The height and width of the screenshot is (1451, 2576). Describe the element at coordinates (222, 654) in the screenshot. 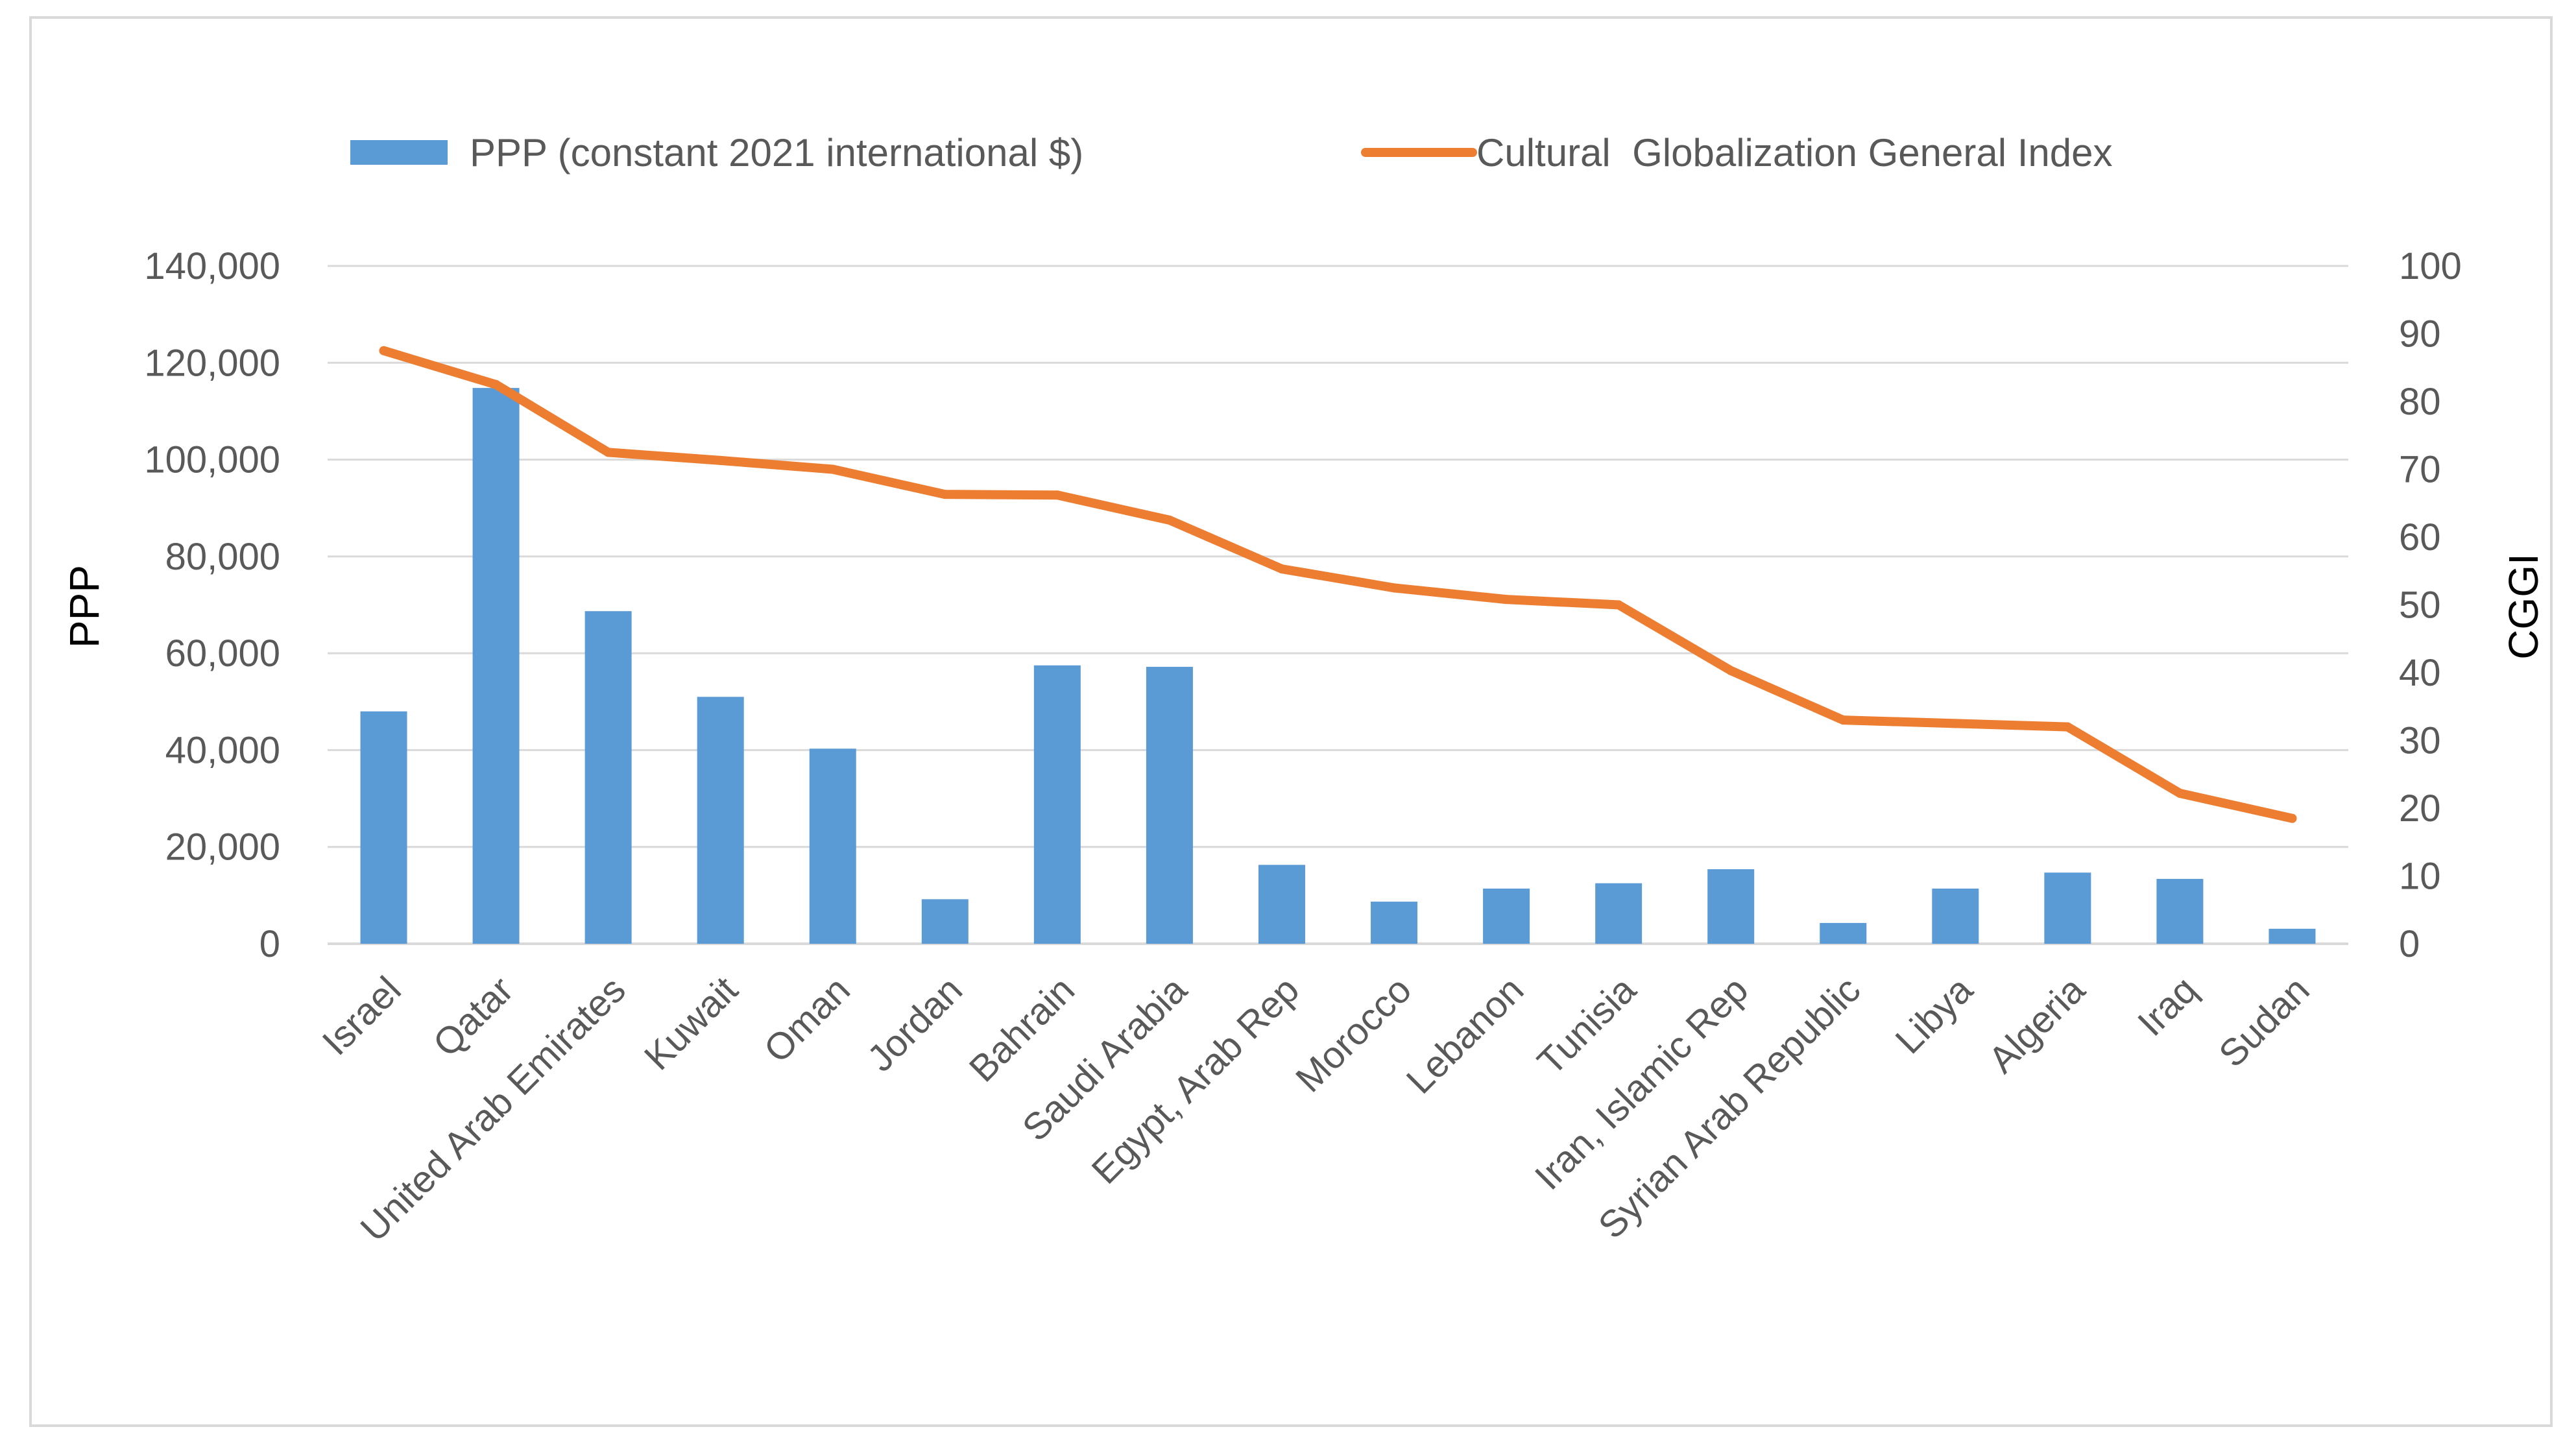

I see `left-tick-label: 60,000` at that location.